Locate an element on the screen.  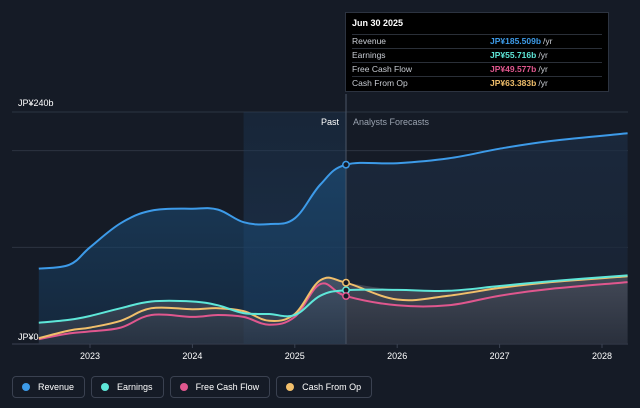
series-line-cash-from-op is located at coordinates (333, 307).